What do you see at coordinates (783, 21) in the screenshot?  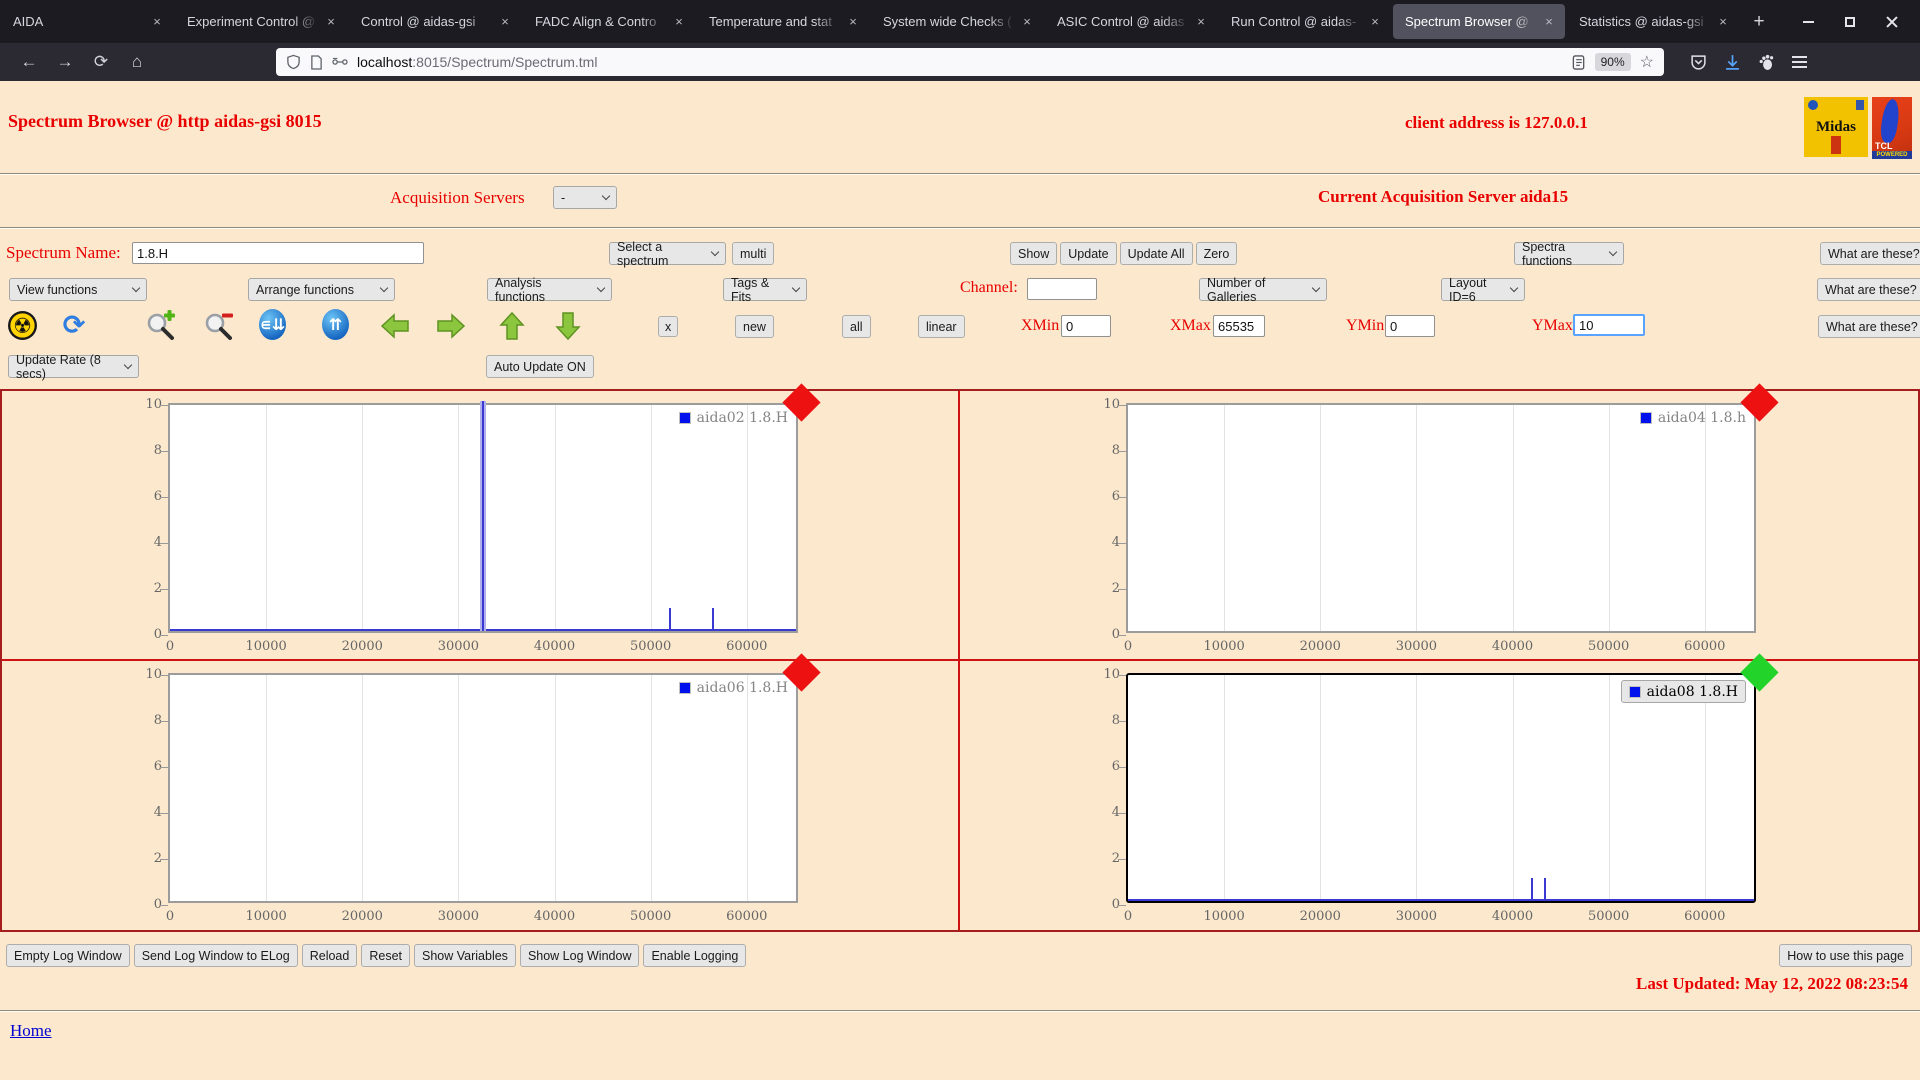 I see `tab-temperature-and-stat: Temperature and stat ×` at bounding box center [783, 21].